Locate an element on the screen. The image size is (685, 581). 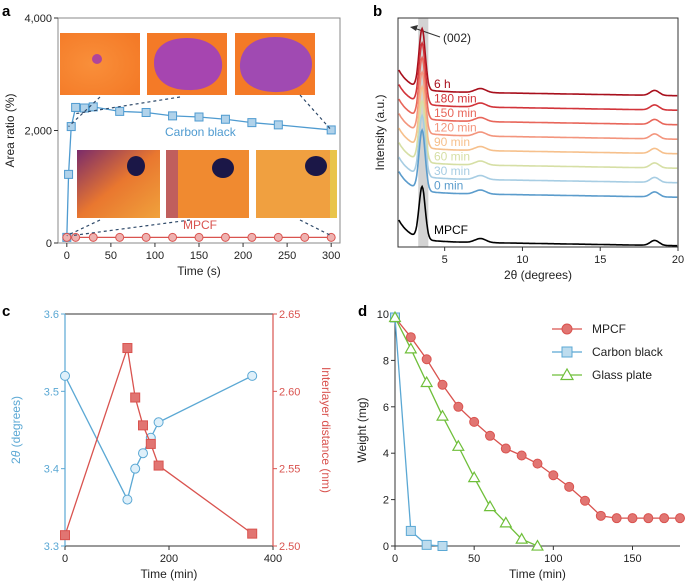
label-mpcf: MPCF is located at coordinates (200, 225).